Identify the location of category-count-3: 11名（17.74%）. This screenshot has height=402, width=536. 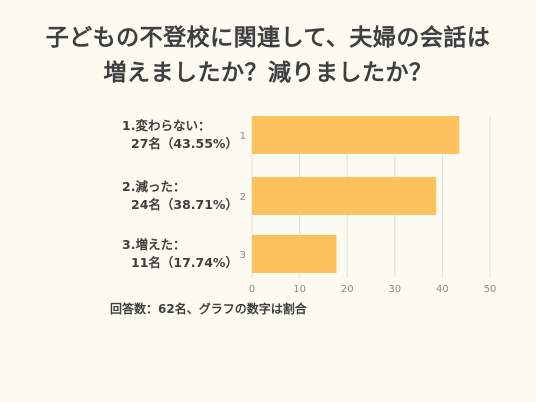
(184, 262).